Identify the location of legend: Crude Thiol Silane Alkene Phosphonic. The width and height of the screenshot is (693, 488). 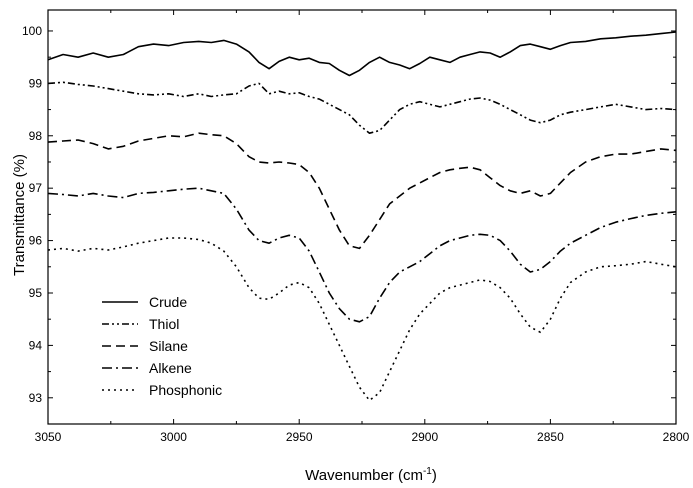
(162, 346).